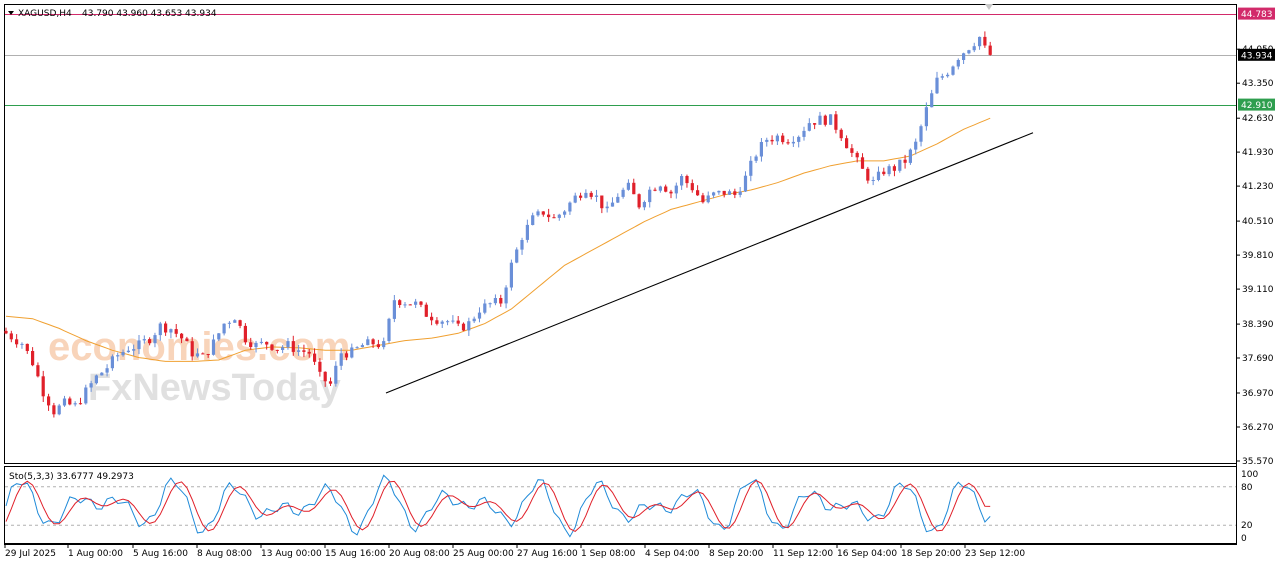  Describe the element at coordinates (989, 7) in the screenshot. I see `shift-marker-icon` at that location.